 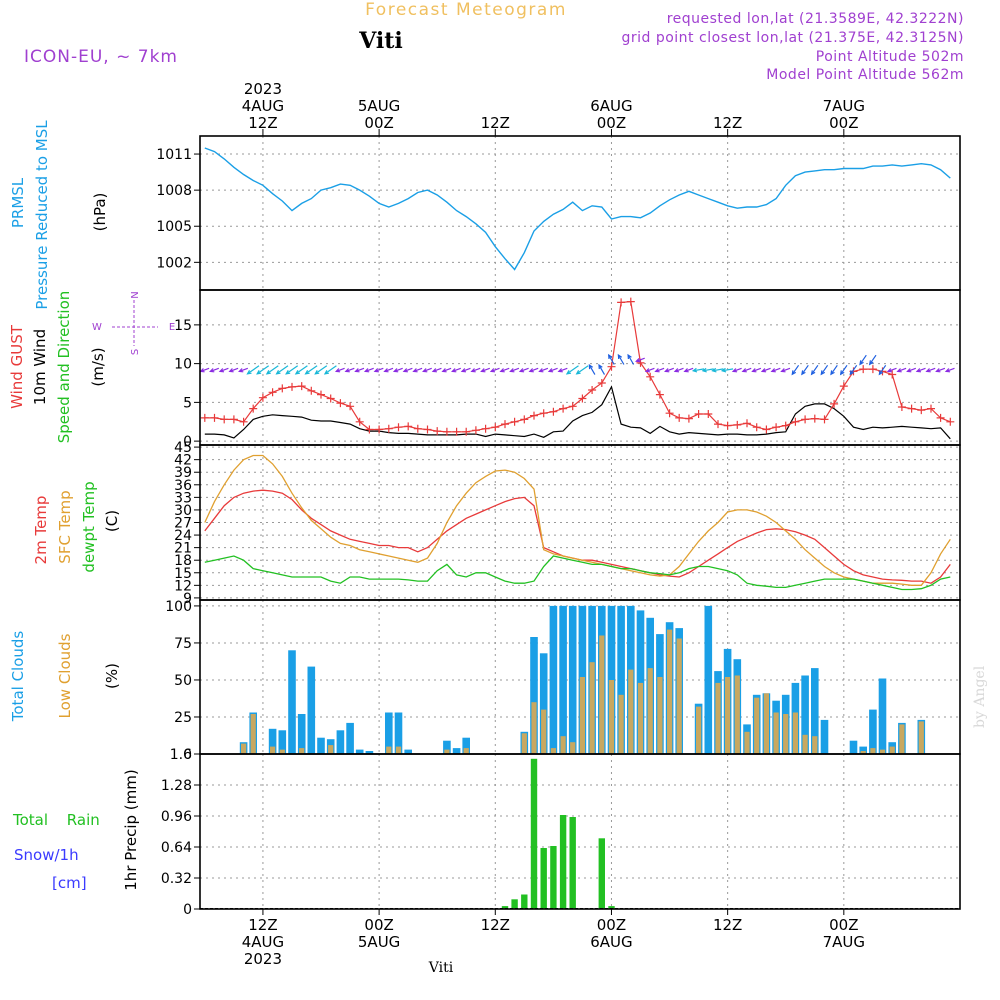 What do you see at coordinates (844, 106) in the screenshot?
I see `top-time-label: 7AUG` at bounding box center [844, 106].